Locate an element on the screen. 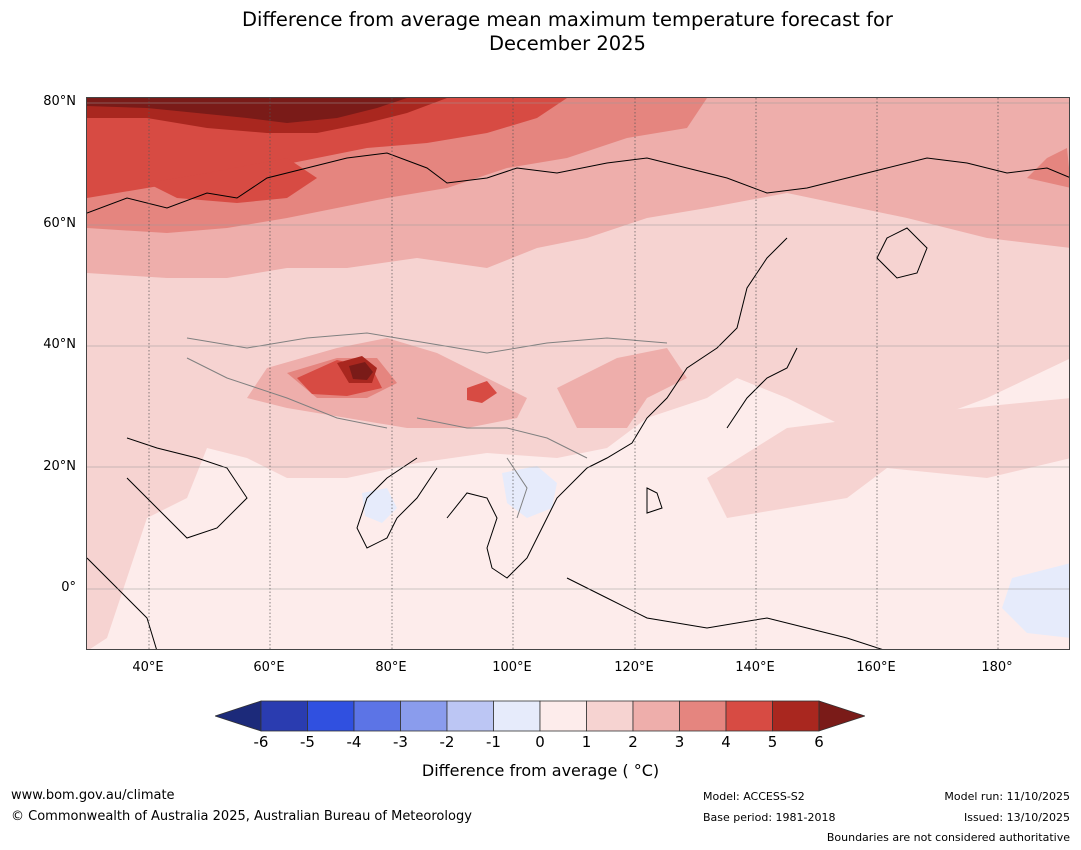  colorbar-tick-label: 5 is located at coordinates (772, 742).